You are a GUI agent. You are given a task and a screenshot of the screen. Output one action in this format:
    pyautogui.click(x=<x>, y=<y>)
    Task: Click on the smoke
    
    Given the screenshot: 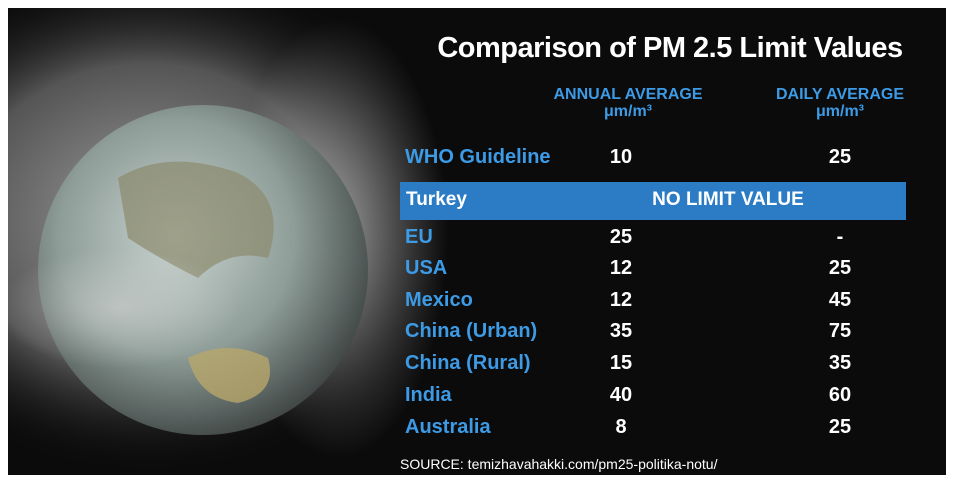 What is the action you would take?
    pyautogui.click(x=123, y=308)
    